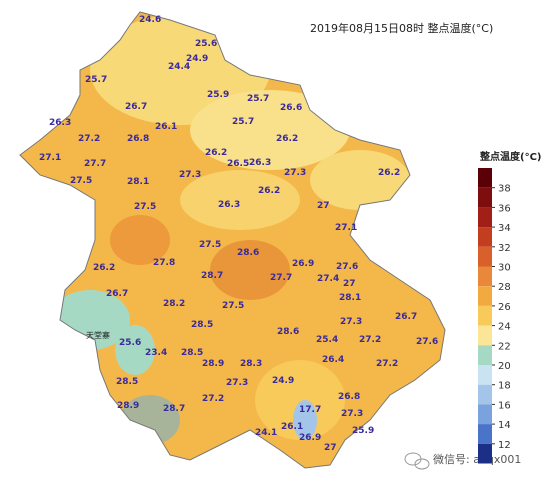  Describe the element at coordinates (477, 459) in the screenshot. I see `watermark: 微信号: ahqx001` at that location.